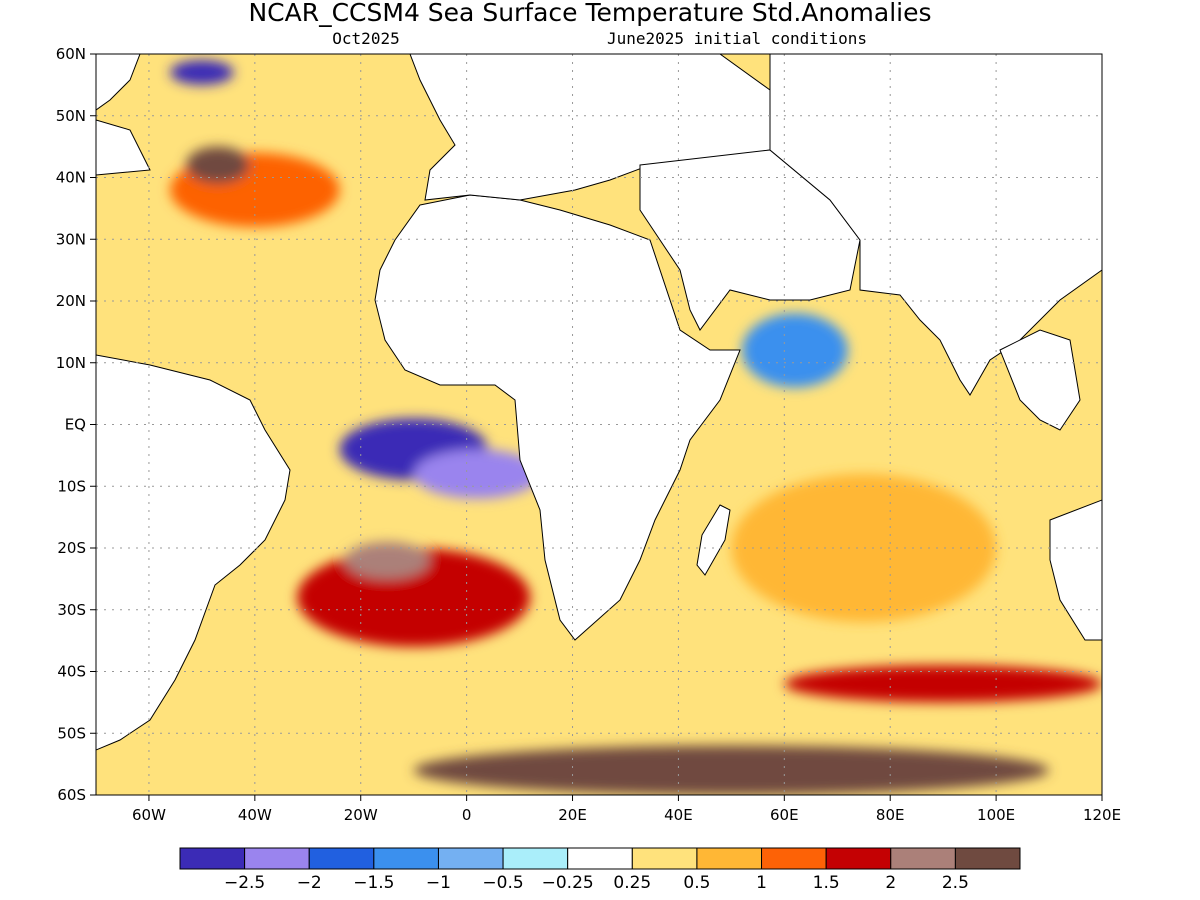  What do you see at coordinates (890, 815) in the screenshot?
I see `lon-tick-label: 80E` at bounding box center [890, 815].